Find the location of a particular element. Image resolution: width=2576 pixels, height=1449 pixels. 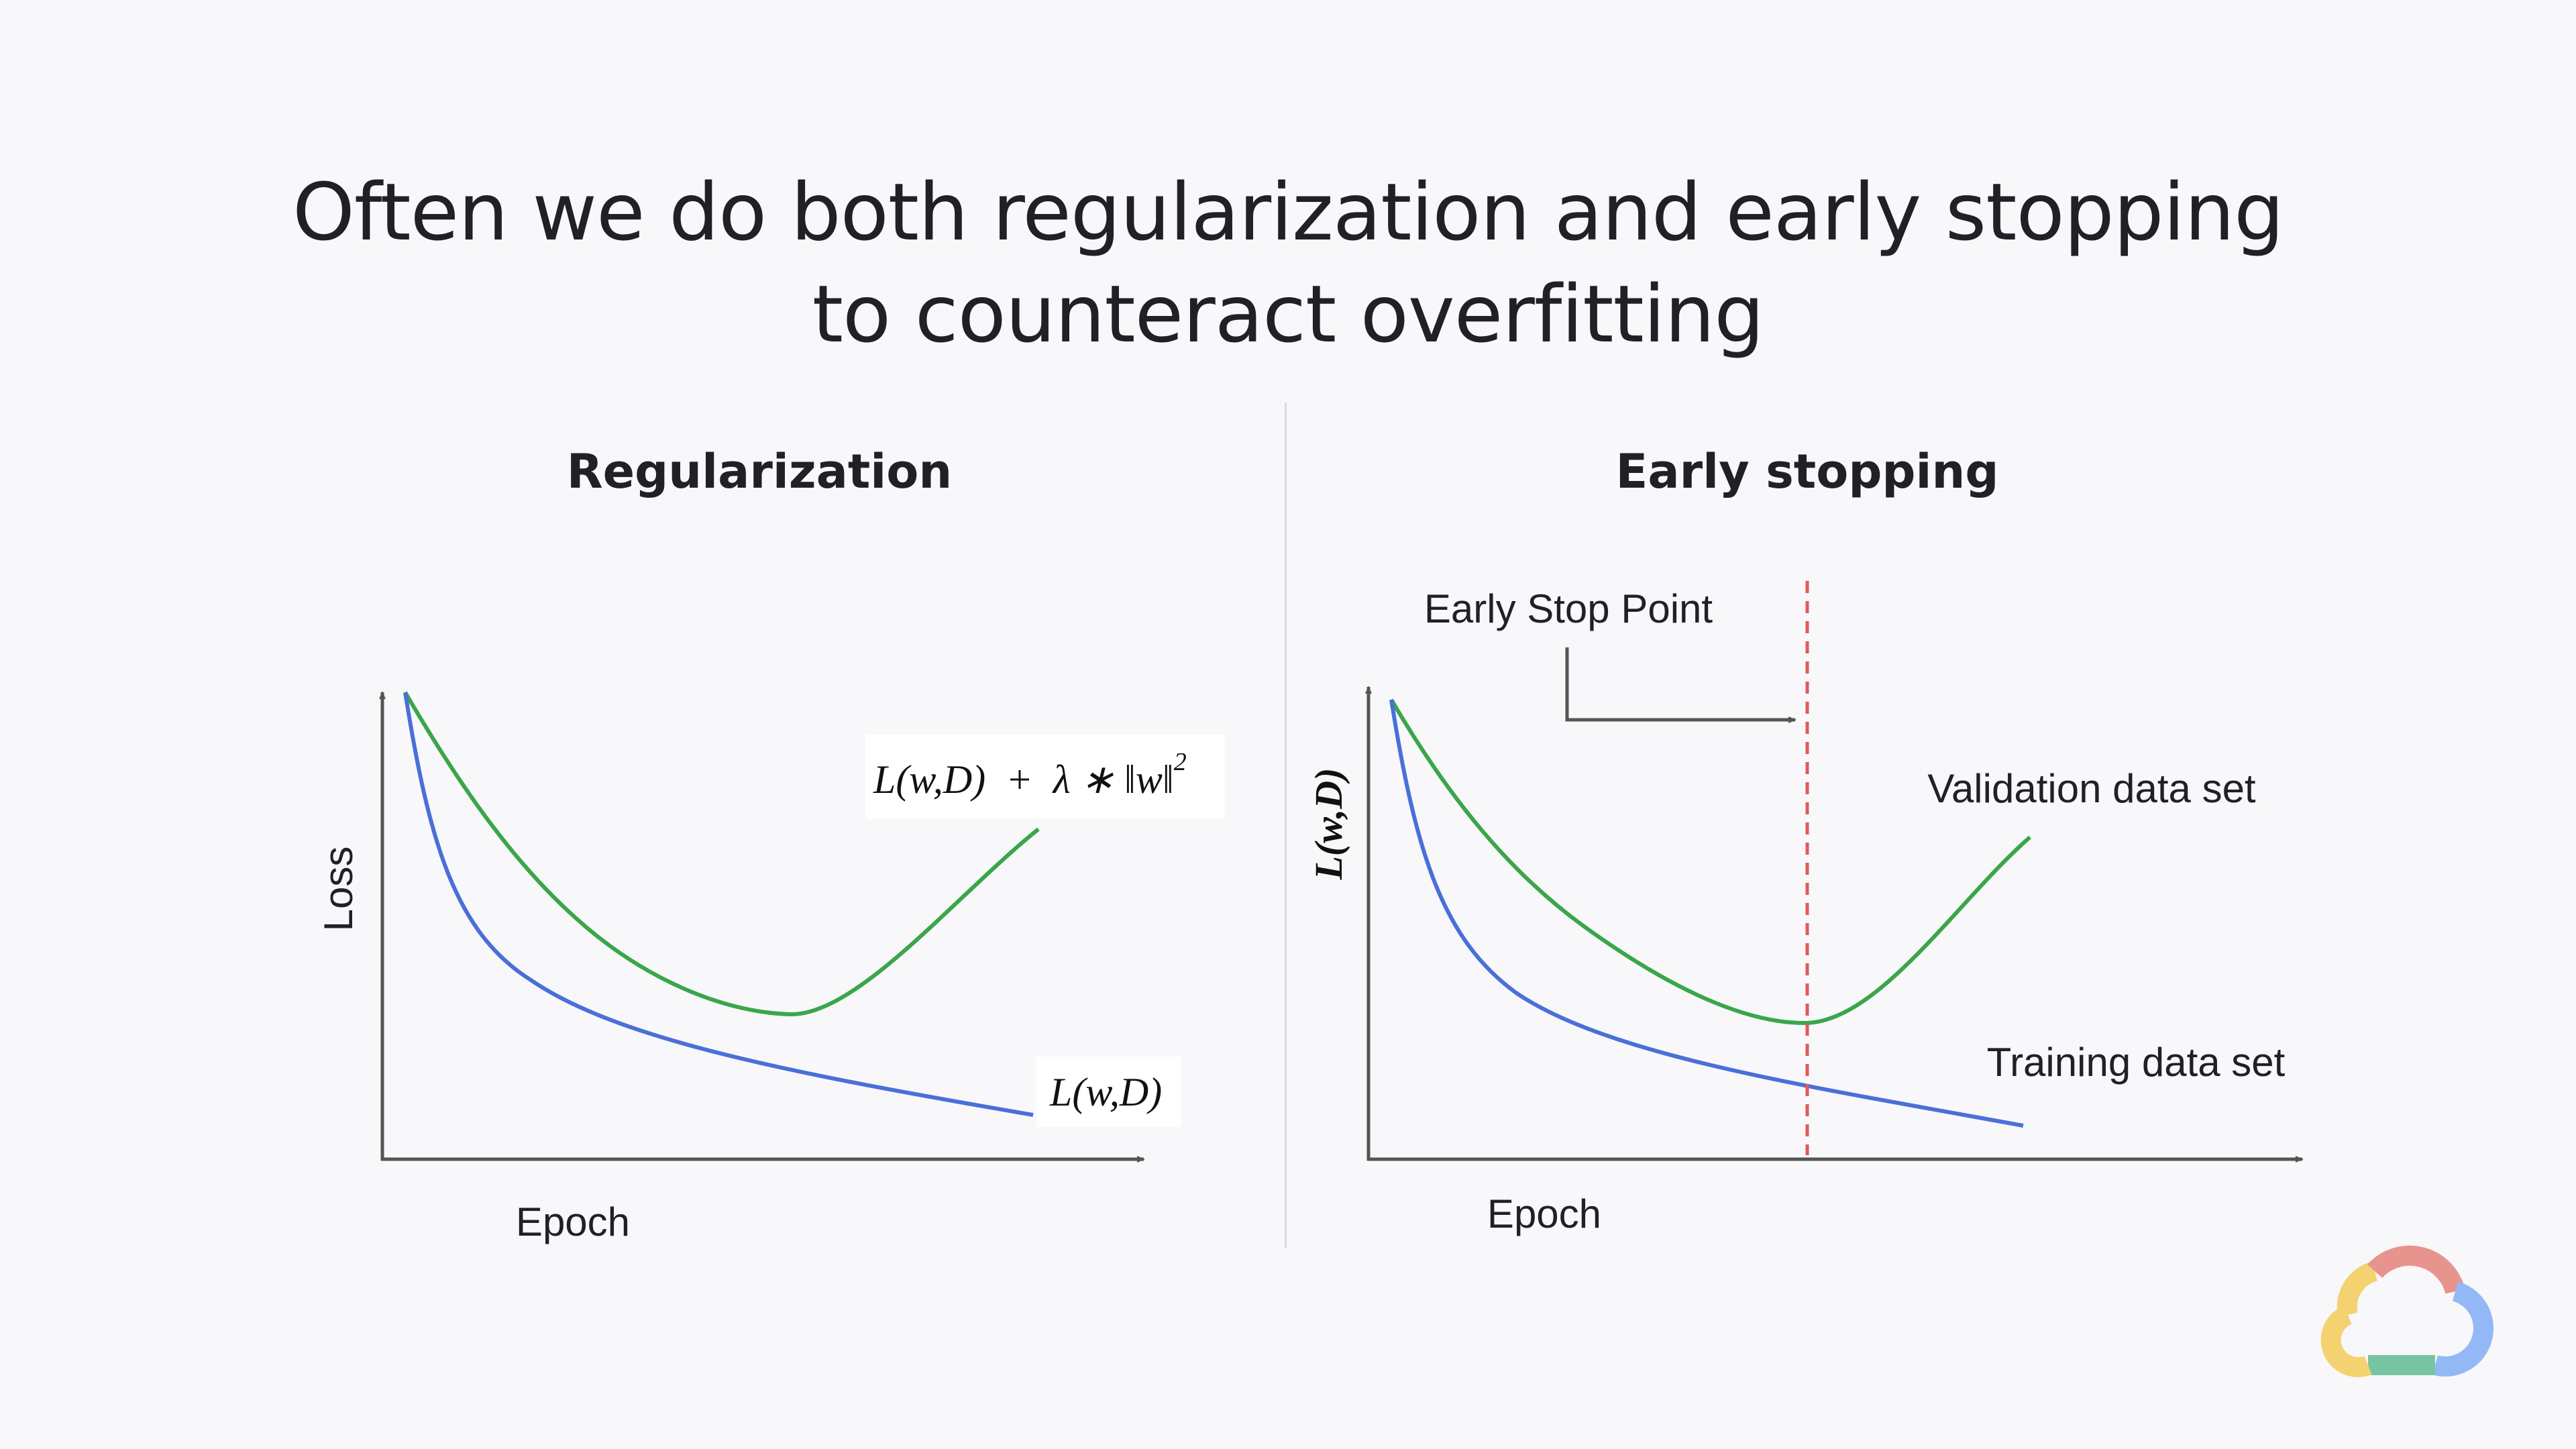

training-loss-curve is located at coordinates (718, 904).